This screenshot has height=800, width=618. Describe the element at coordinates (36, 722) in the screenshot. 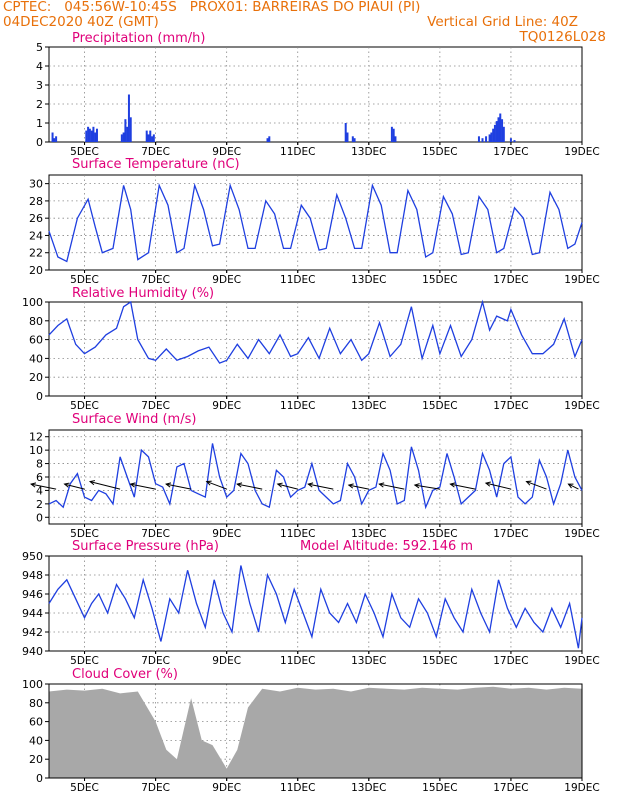

I see `y-tick-label: 60` at that location.